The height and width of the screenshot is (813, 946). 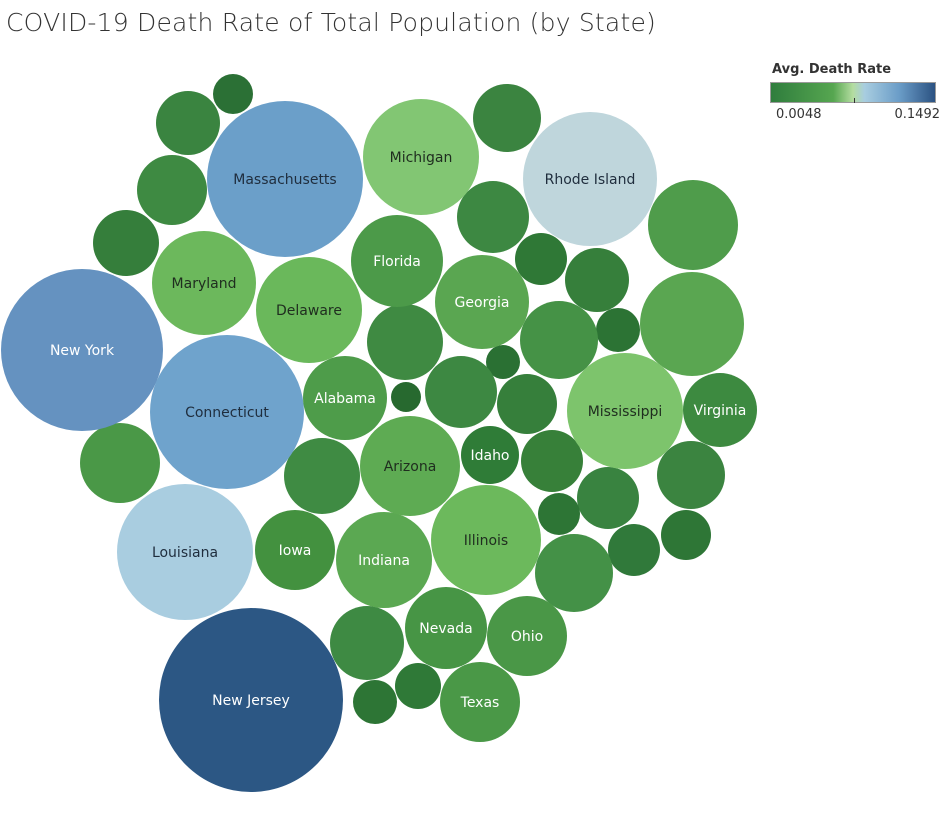 I want to click on state-label-iowa: Iowa, so click(x=295, y=551).